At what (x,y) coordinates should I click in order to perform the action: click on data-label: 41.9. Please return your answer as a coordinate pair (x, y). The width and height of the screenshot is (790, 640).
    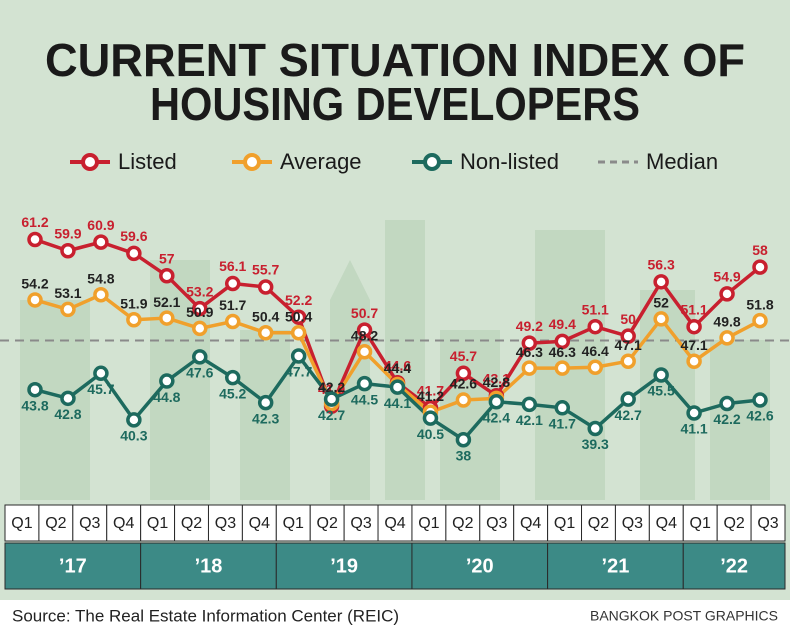
    Looking at the image, I should click on (331, 389).